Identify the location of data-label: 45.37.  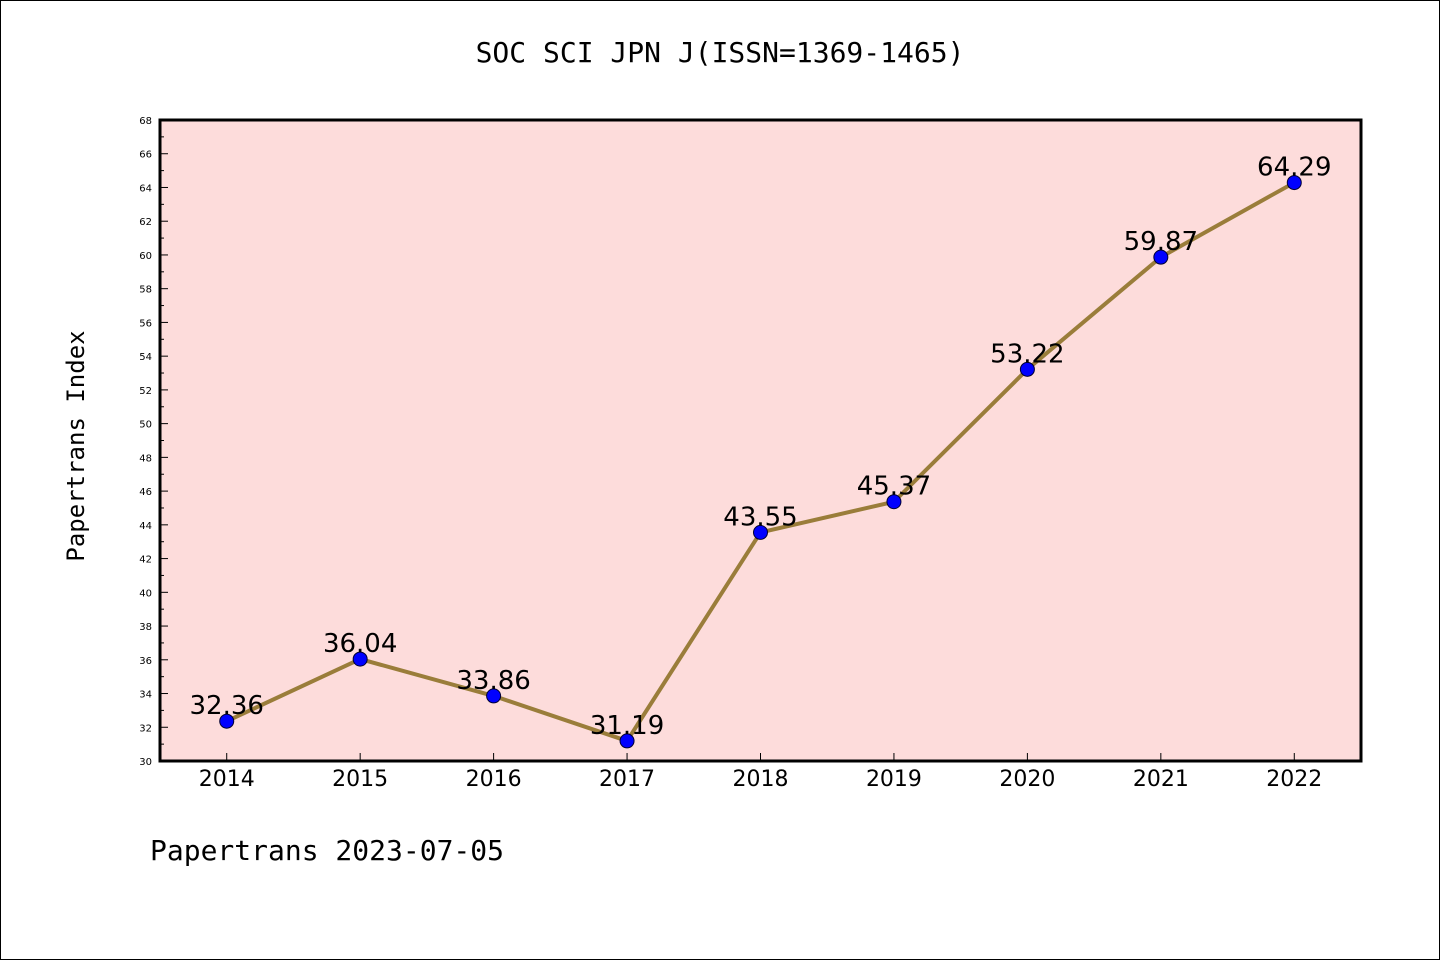
(894, 487).